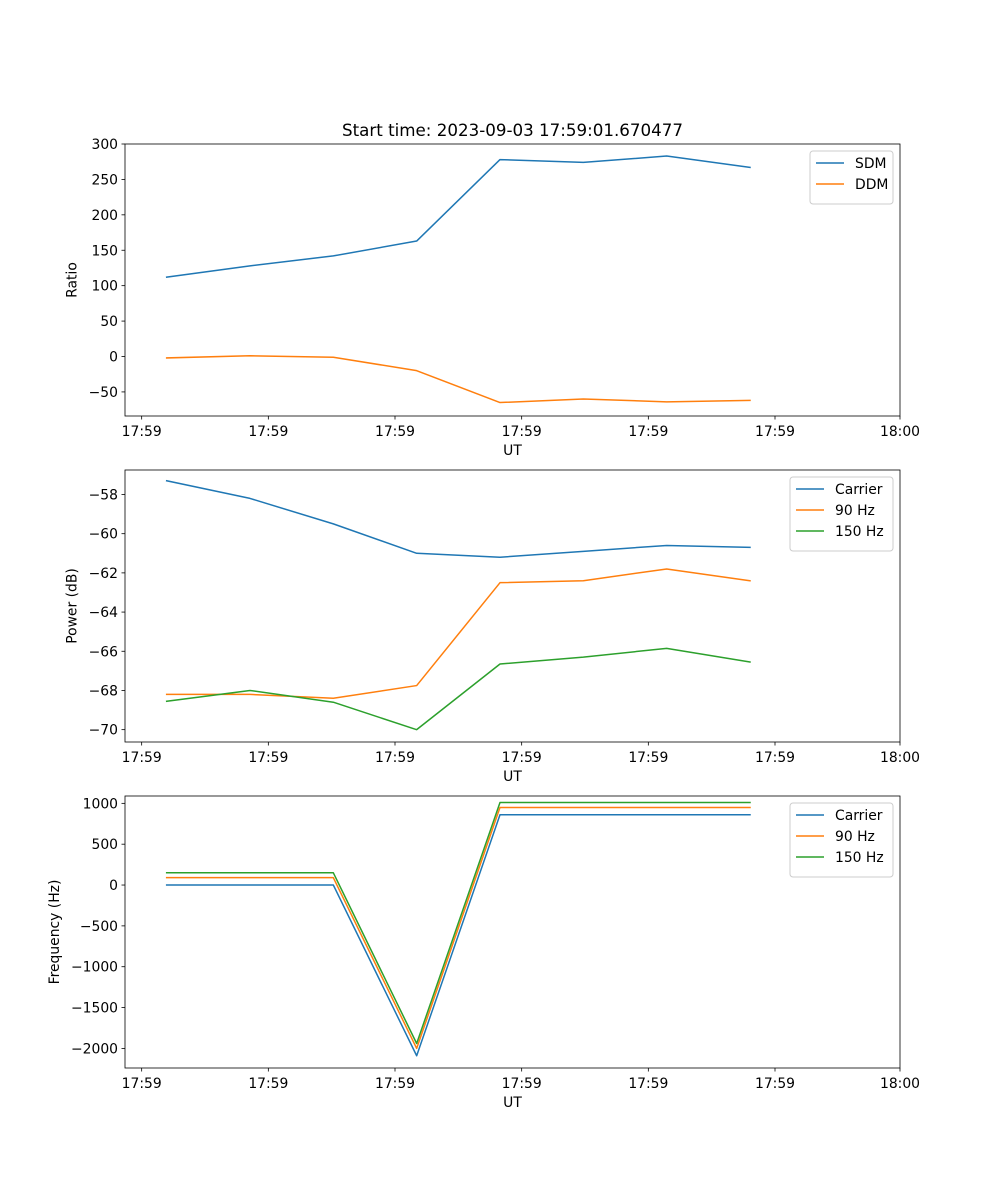  Describe the element at coordinates (512, 130) in the screenshot. I see `figure-title: Start time: 2023-09-03 17:59:01.670477` at that location.